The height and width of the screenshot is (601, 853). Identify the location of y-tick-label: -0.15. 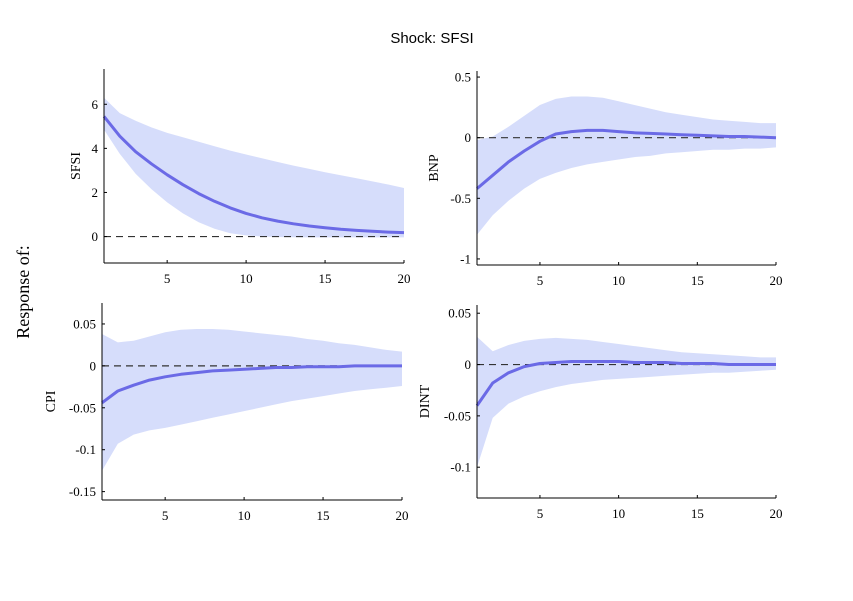
(82, 491).